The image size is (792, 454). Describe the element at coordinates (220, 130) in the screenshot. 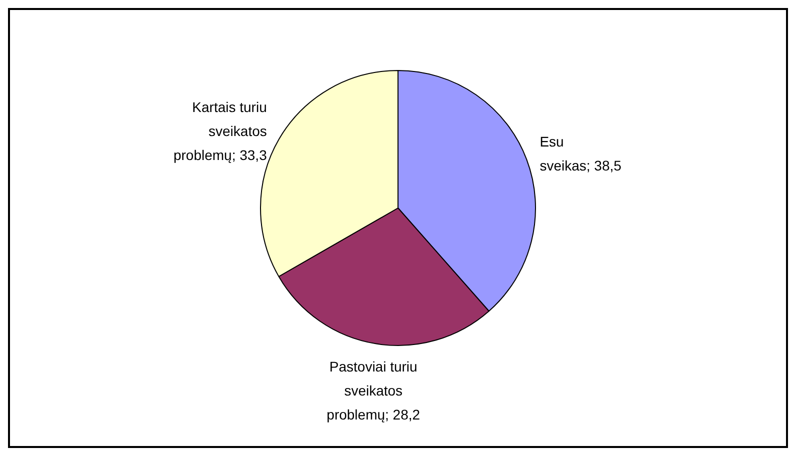

I see `slice-label: Kartais turiu sveikatos problemų; 33,3` at that location.